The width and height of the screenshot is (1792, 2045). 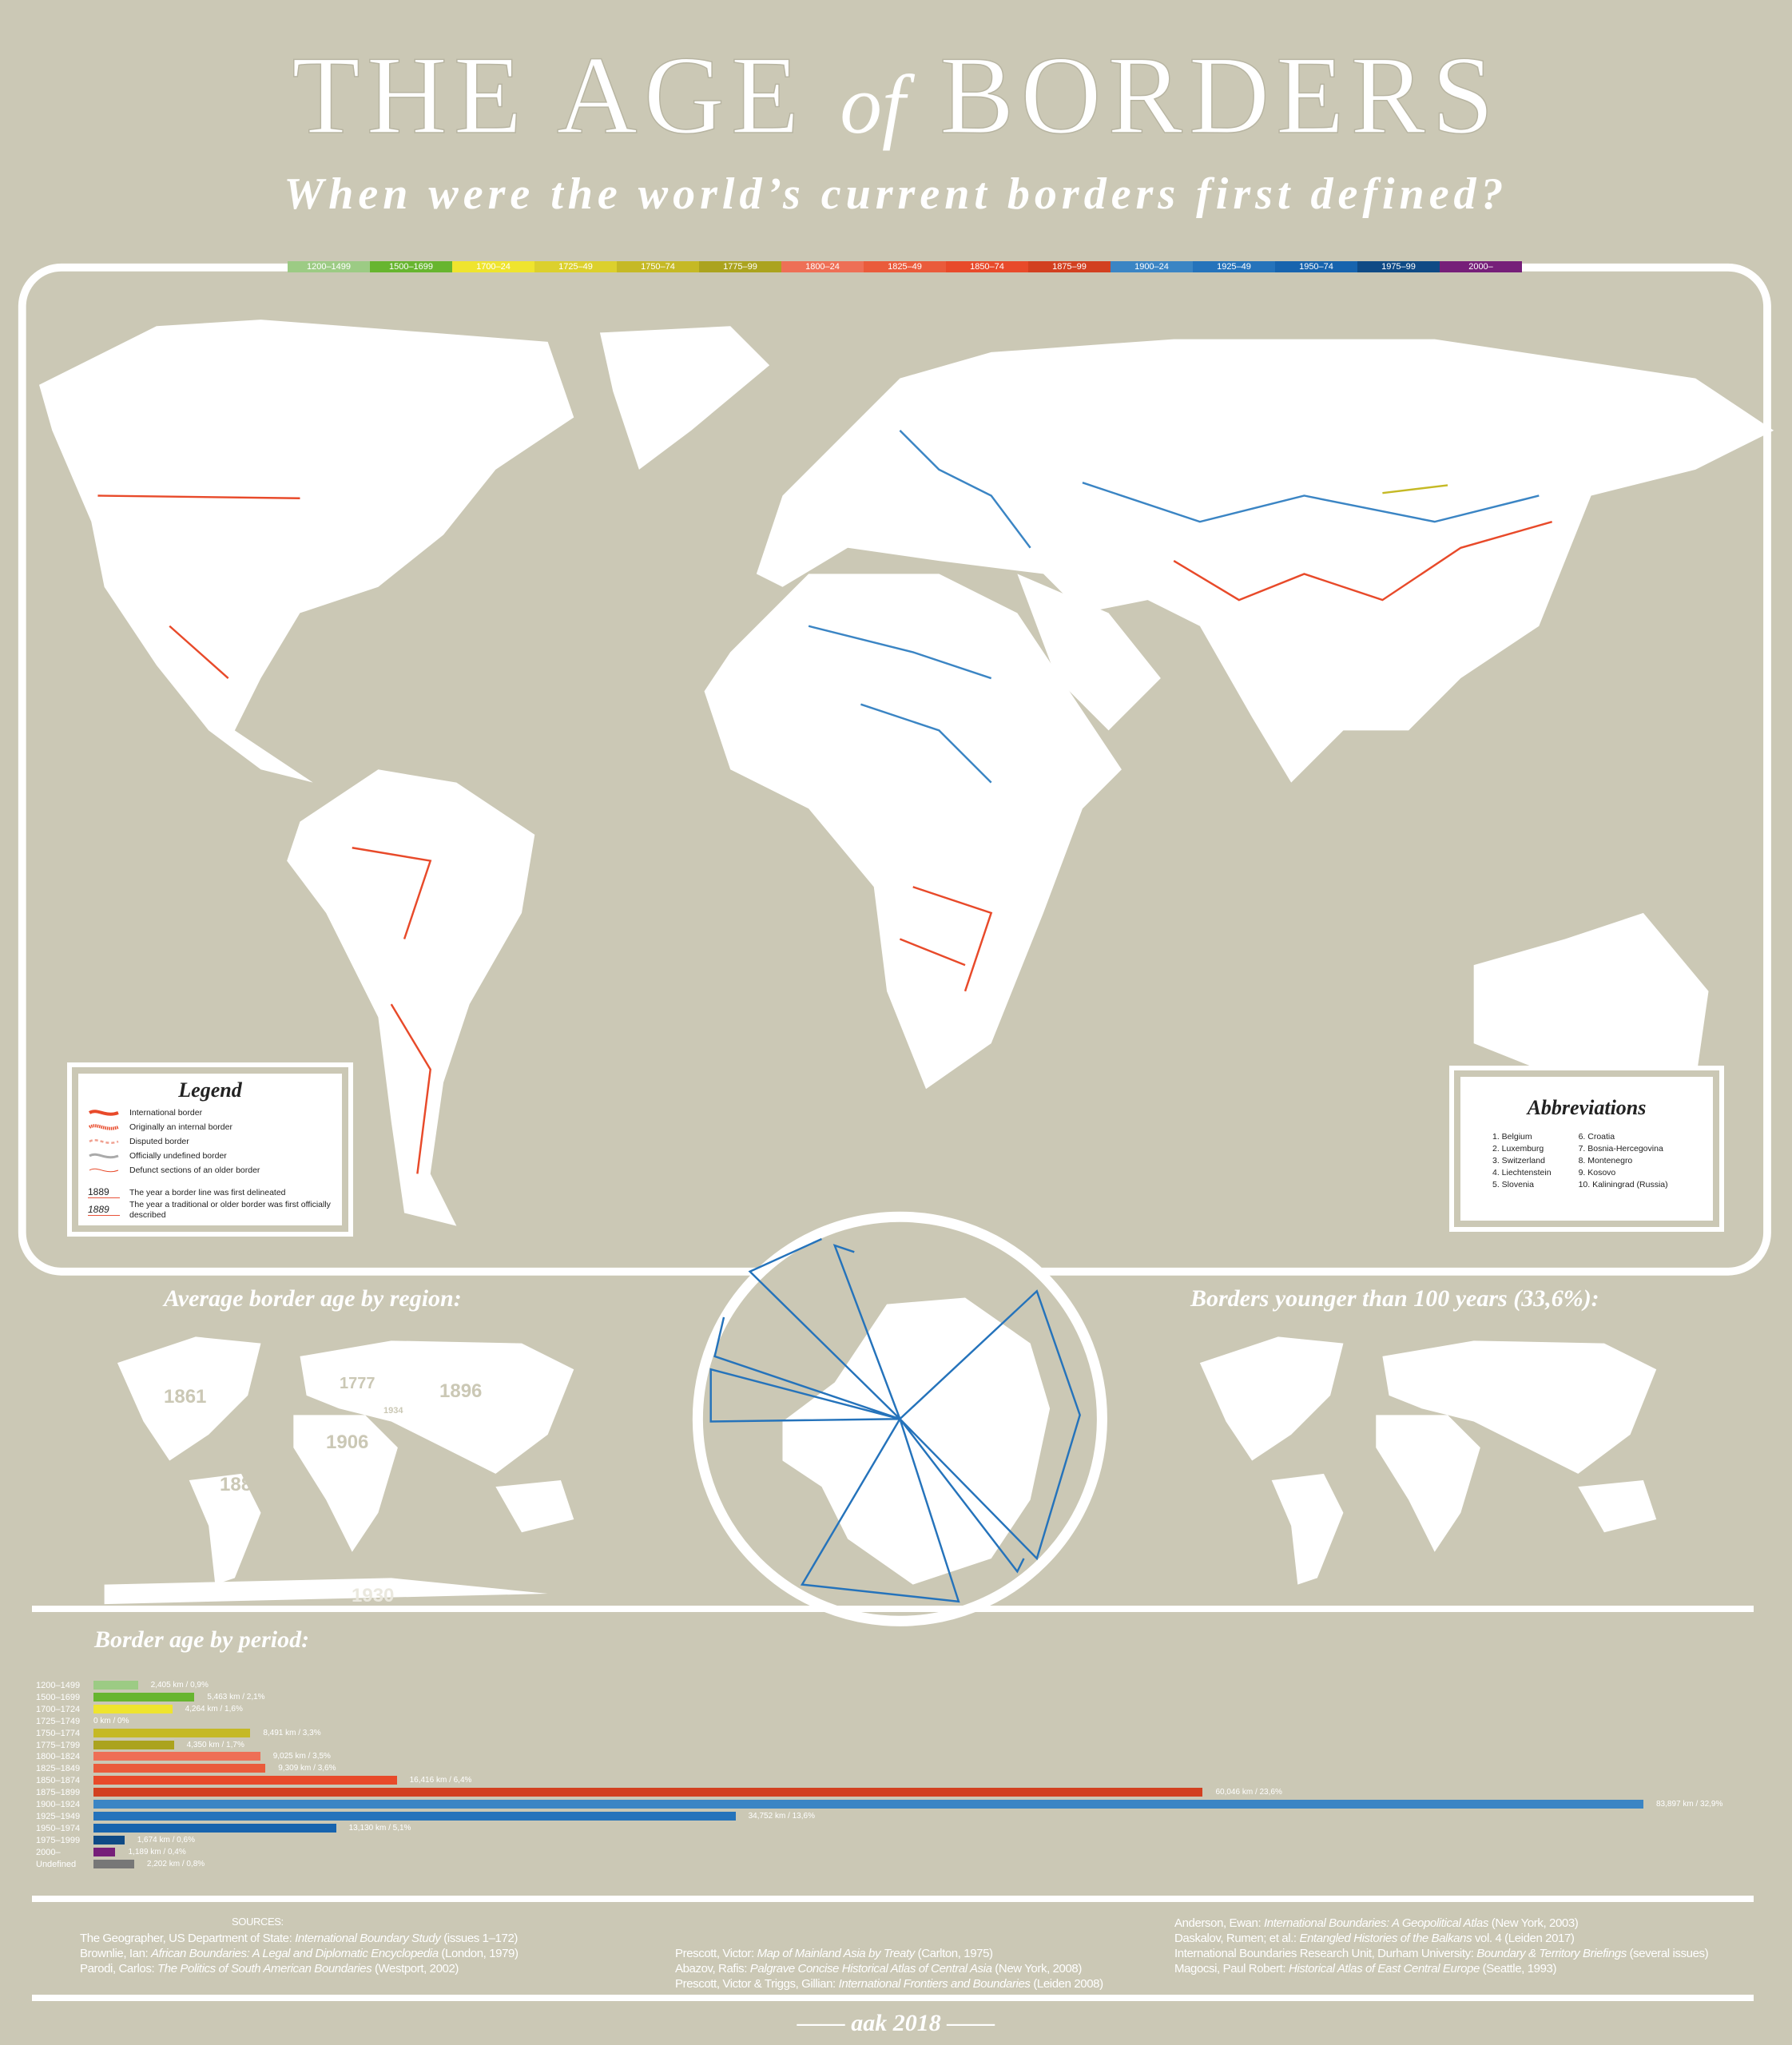 What do you see at coordinates (1512, 1137) in the screenshot?
I see `abbreviation-item: 1. Belgium` at bounding box center [1512, 1137].